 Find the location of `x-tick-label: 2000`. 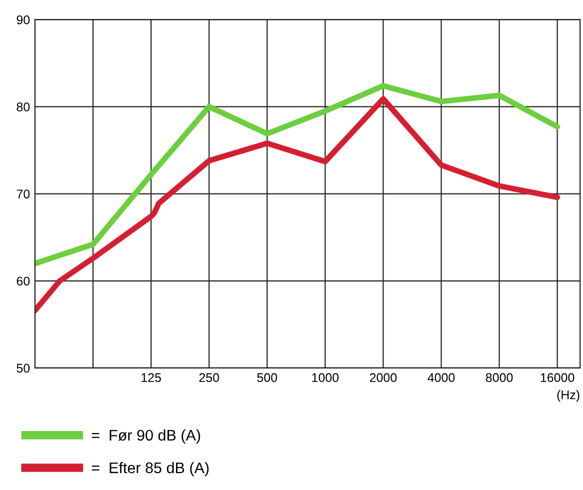

x-tick-label: 2000 is located at coordinates (383, 377).